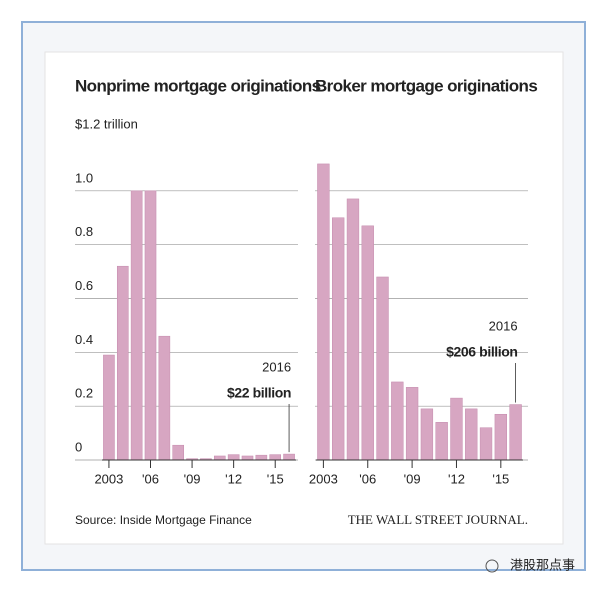 The image size is (606, 592). What do you see at coordinates (492, 566) in the screenshot?
I see `footer-icon` at bounding box center [492, 566].